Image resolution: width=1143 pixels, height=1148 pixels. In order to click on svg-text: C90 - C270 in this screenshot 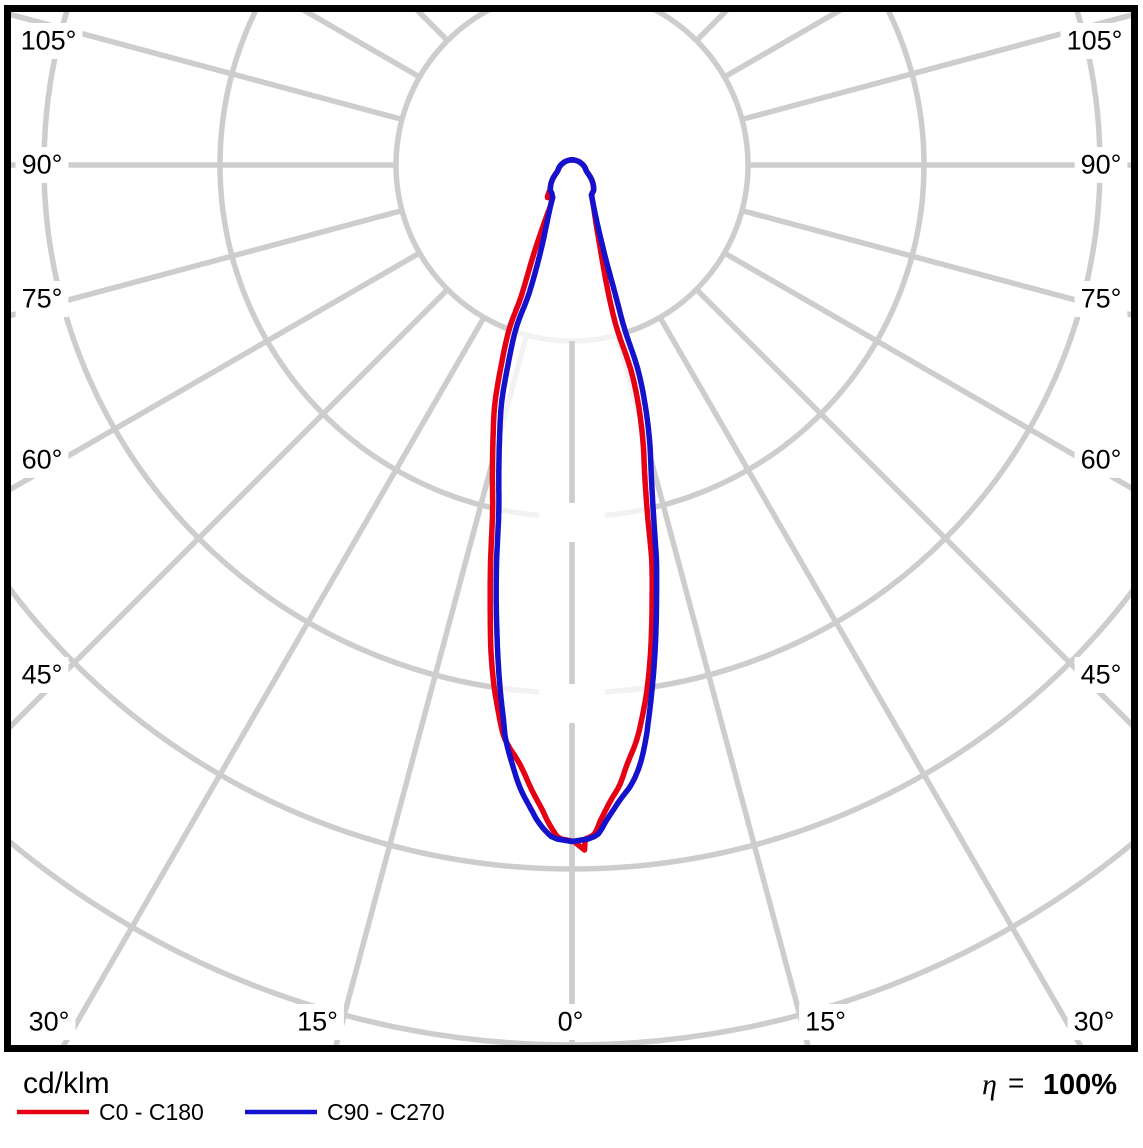, I will do `click(386, 1112)`.